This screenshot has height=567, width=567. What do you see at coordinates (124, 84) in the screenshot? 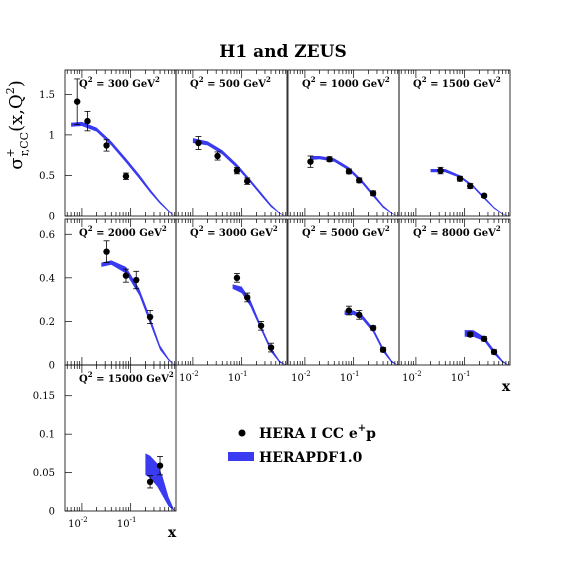
I see `q2-label-part: = 300 GeV` at bounding box center [124, 84].